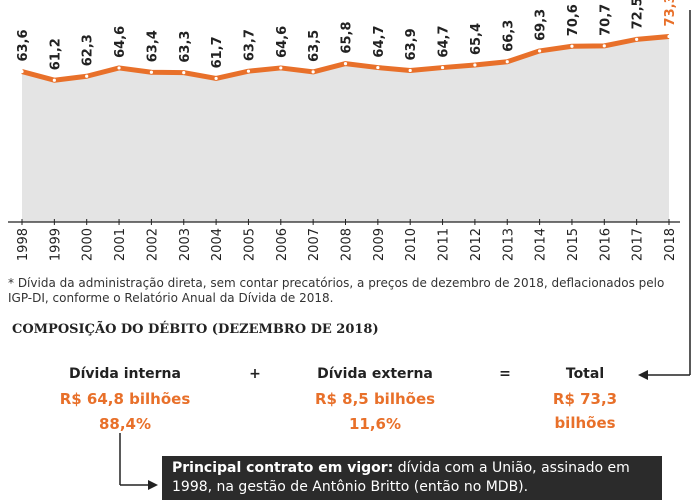  I want to click on value-label: 70,7, so click(605, 20).